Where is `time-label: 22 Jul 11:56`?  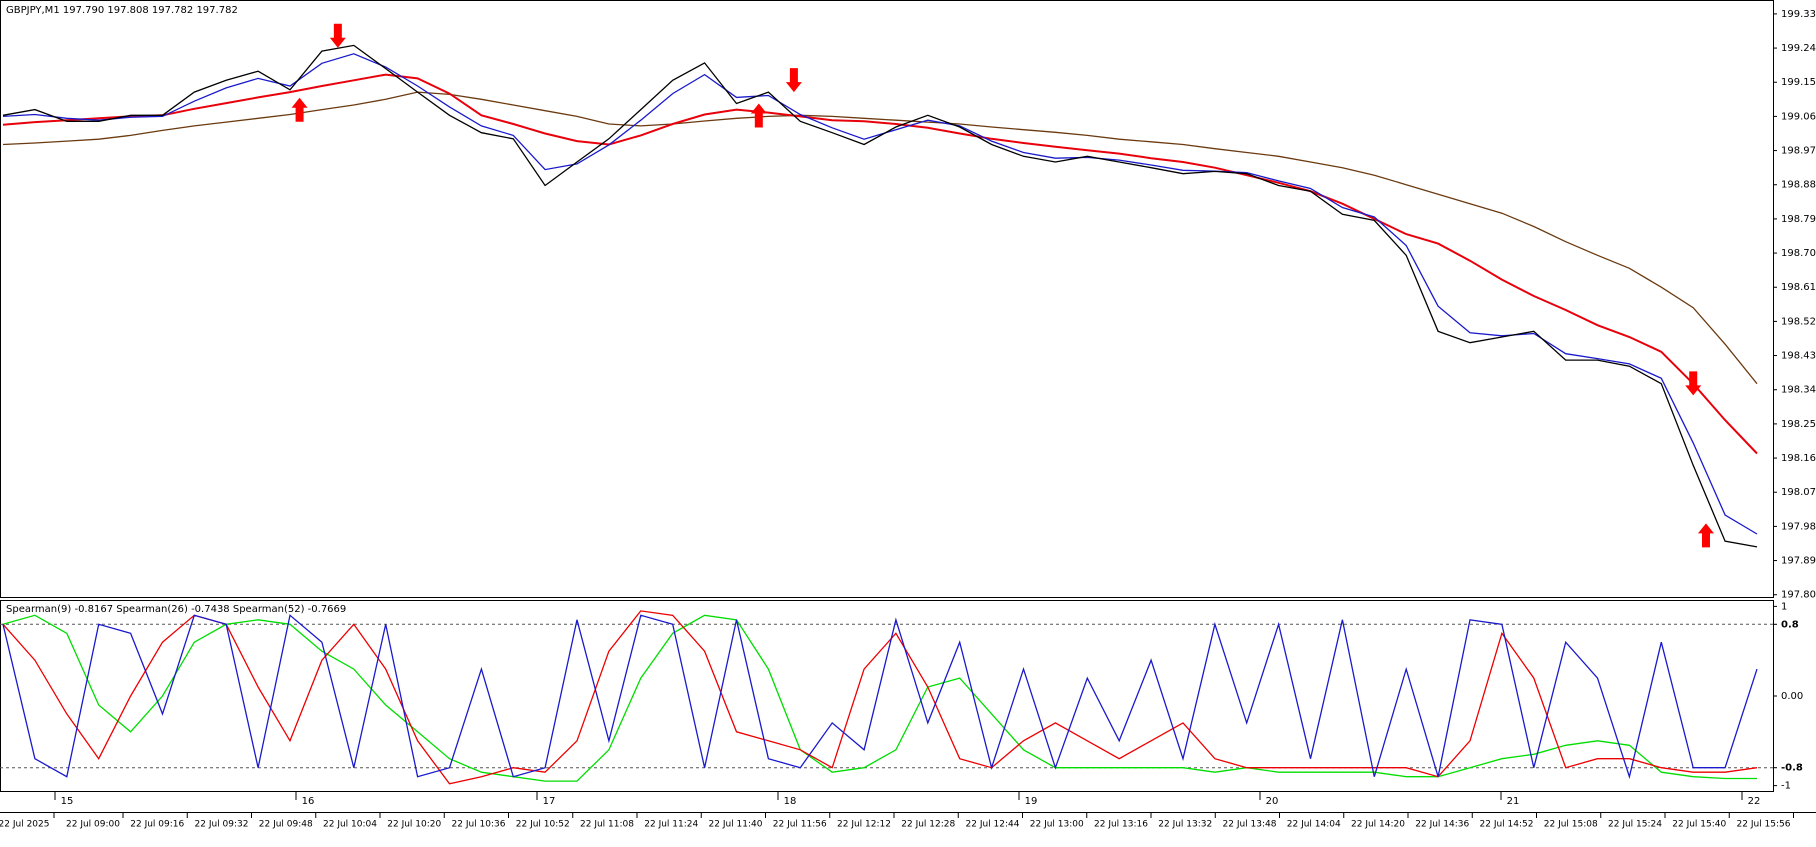
time-label: 22 Jul 11:56 is located at coordinates (800, 825).